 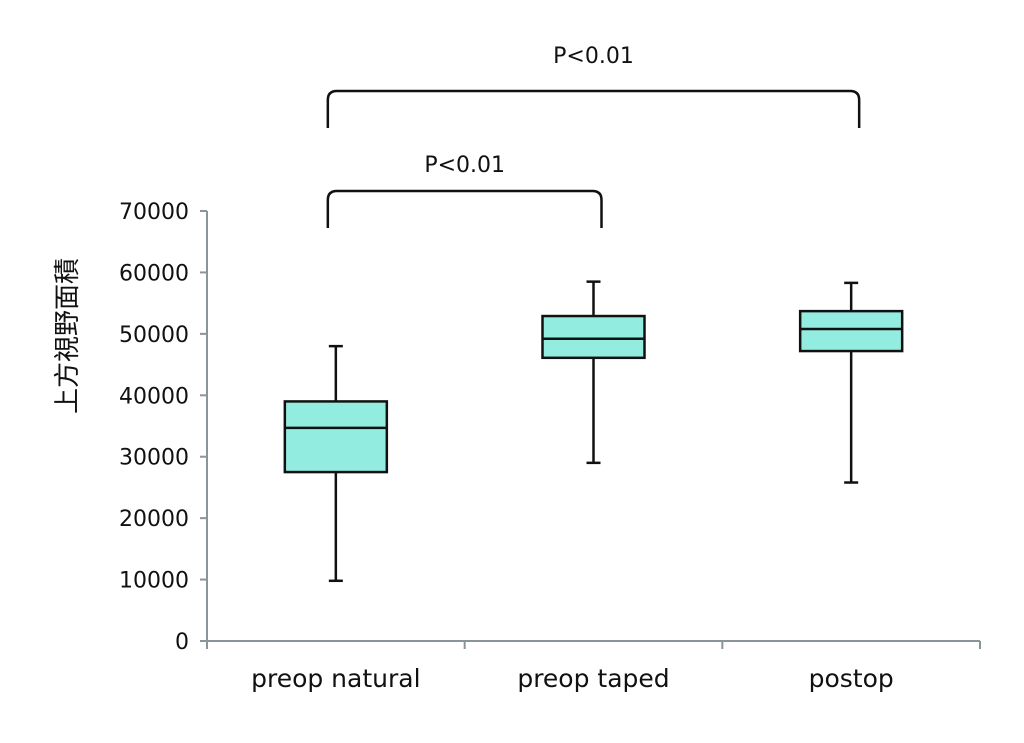 I want to click on y-tick-label: 30000, so click(x=154, y=458).